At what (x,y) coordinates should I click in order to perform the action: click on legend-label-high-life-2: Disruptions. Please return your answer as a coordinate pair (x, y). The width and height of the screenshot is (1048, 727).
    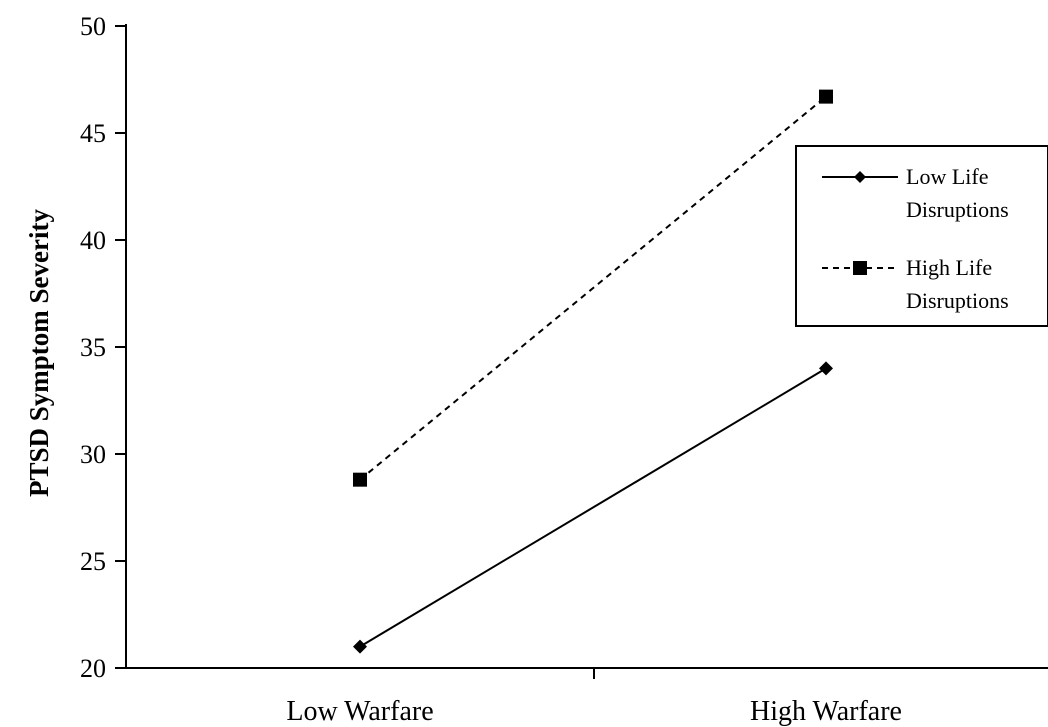
    Looking at the image, I should click on (957, 300).